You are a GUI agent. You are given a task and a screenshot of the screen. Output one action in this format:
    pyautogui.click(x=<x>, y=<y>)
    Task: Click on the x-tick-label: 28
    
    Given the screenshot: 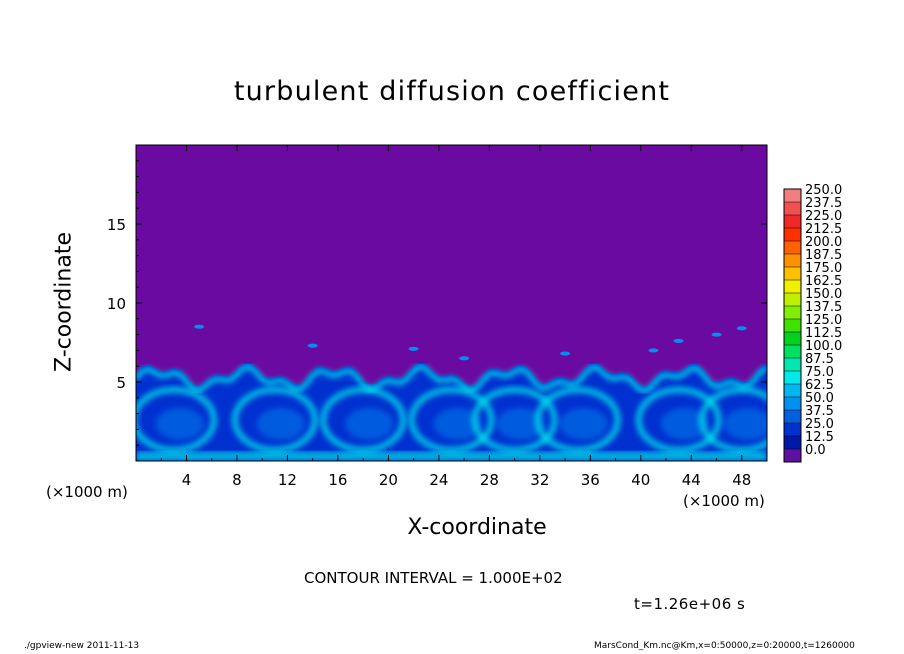 What is the action you would take?
    pyautogui.click(x=489, y=480)
    